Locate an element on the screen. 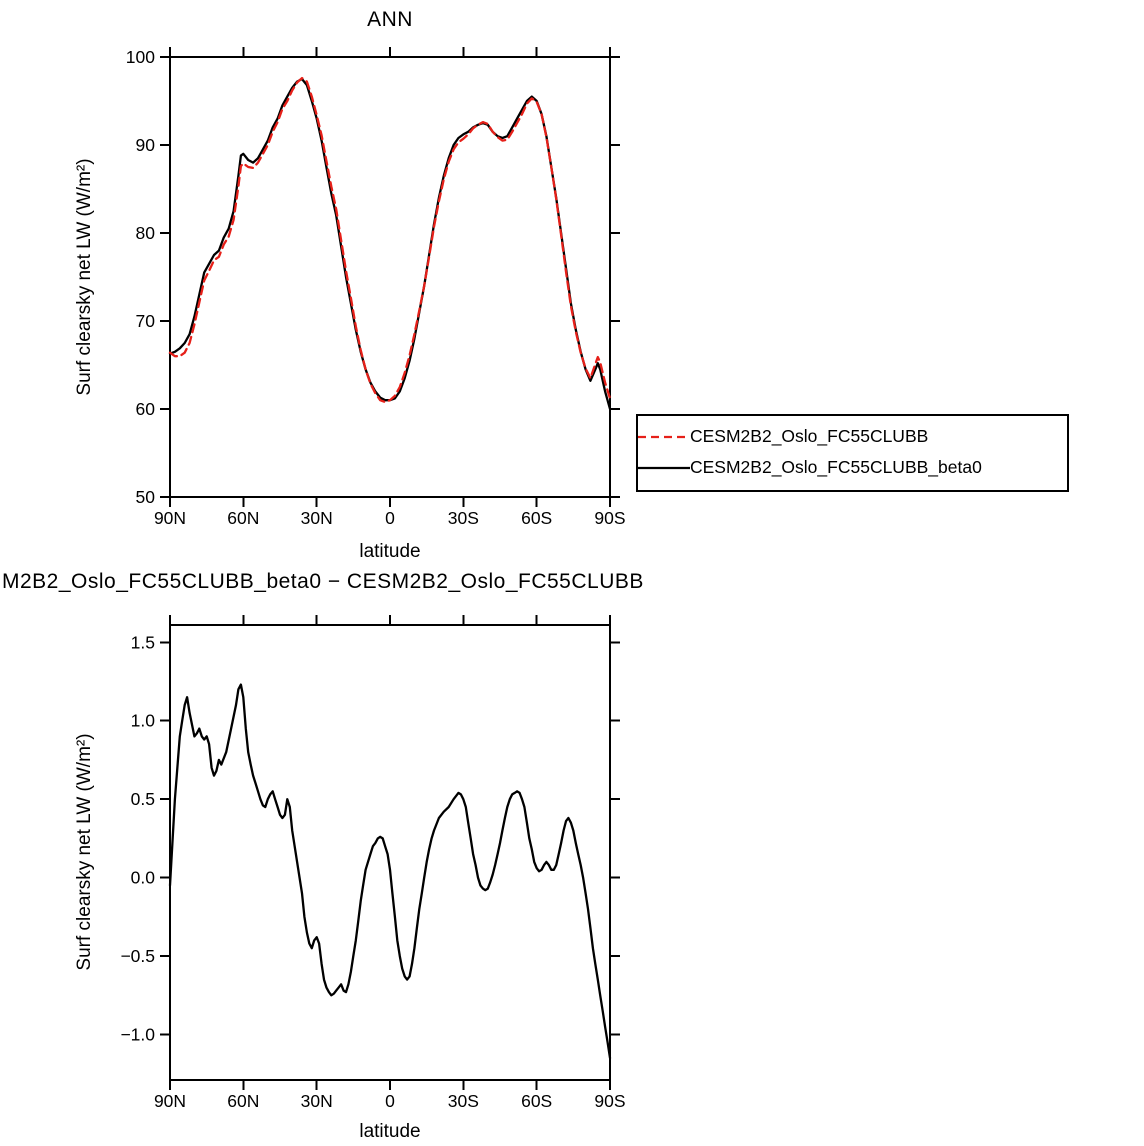  top-chart-title: ANN is located at coordinates (390, 19).